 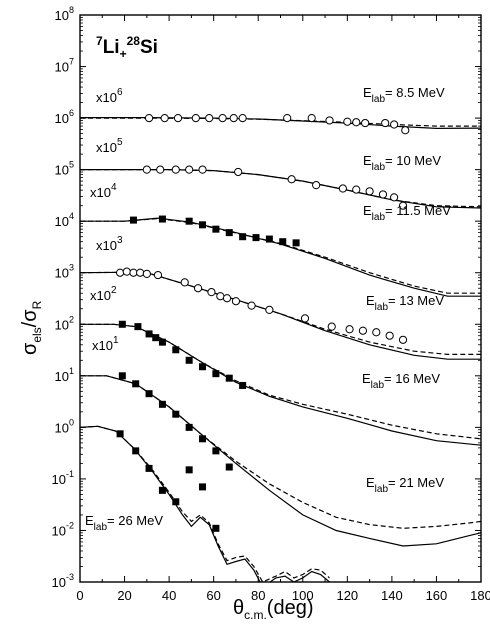 I want to click on title-sup-7: 7, so click(x=99, y=41).